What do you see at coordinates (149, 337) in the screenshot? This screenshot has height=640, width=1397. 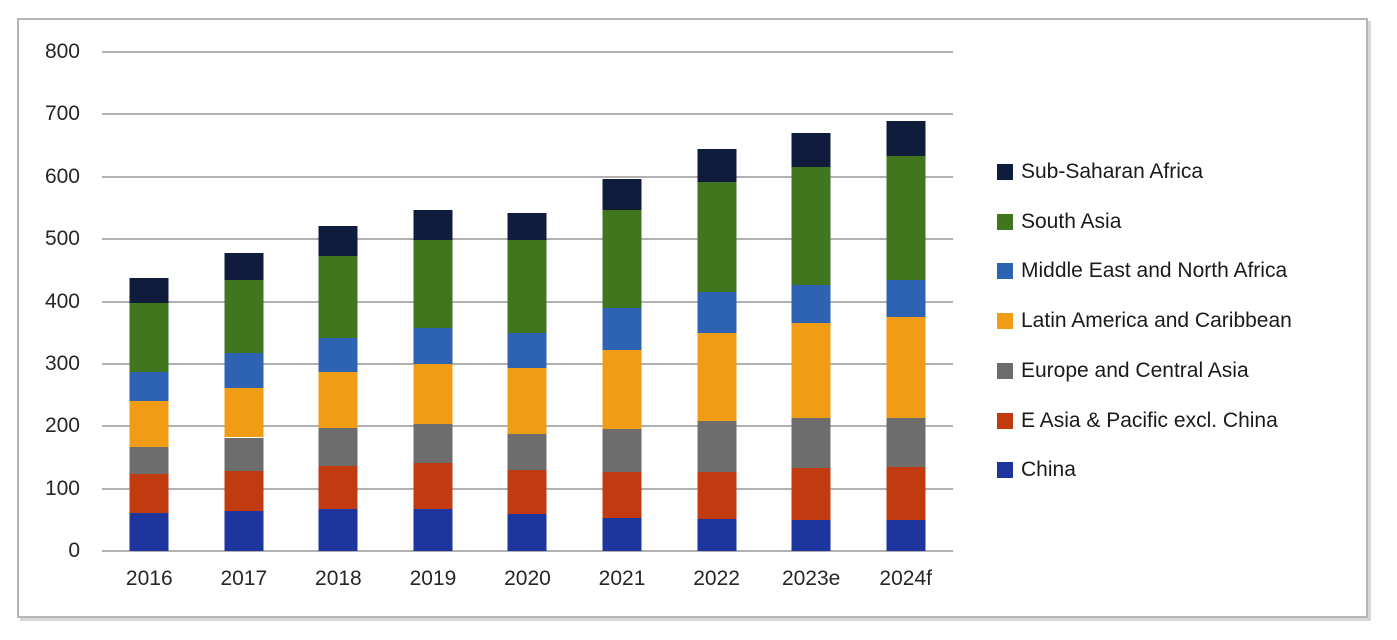 I see `bar-segment-2016-south-asia` at bounding box center [149, 337].